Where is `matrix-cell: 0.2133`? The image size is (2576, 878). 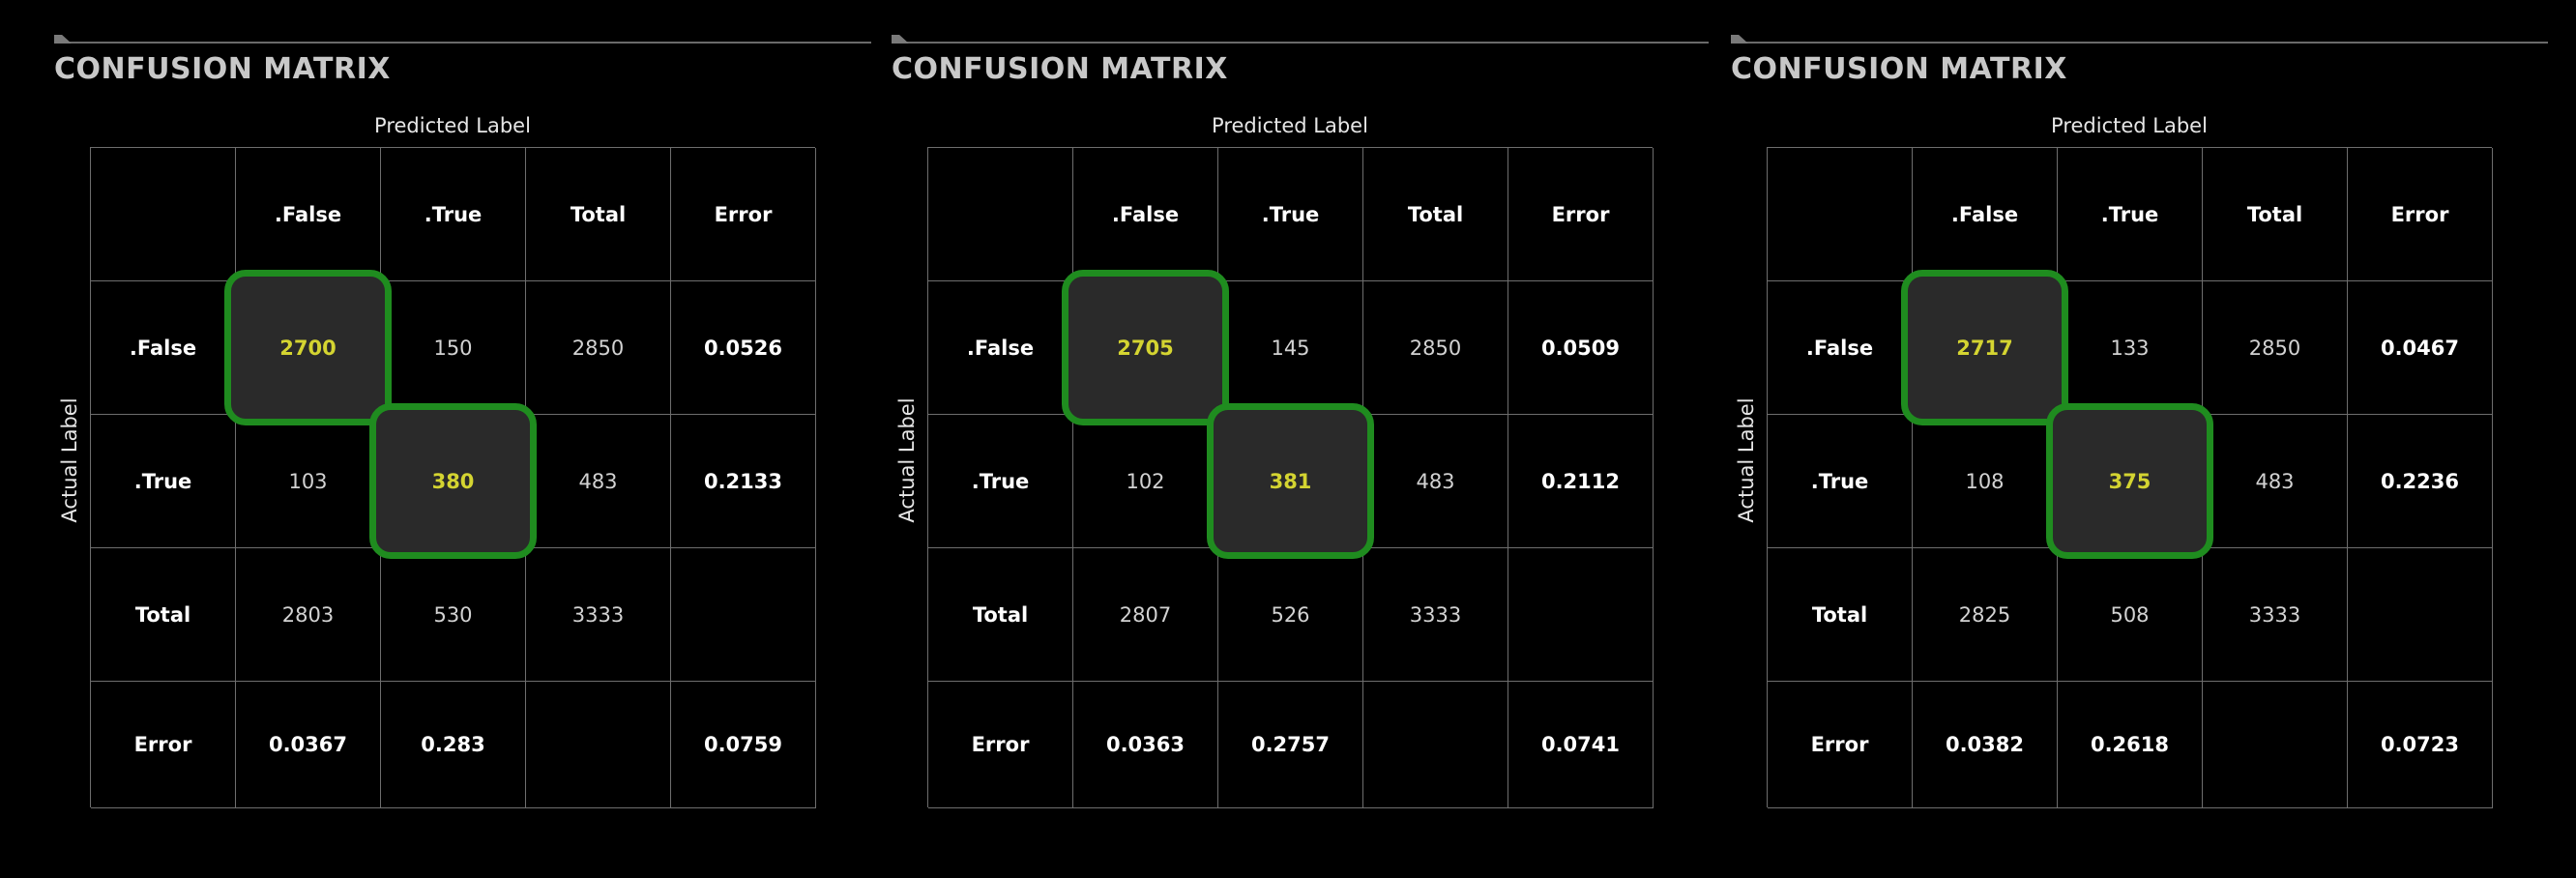 matrix-cell: 0.2133 is located at coordinates (743, 481).